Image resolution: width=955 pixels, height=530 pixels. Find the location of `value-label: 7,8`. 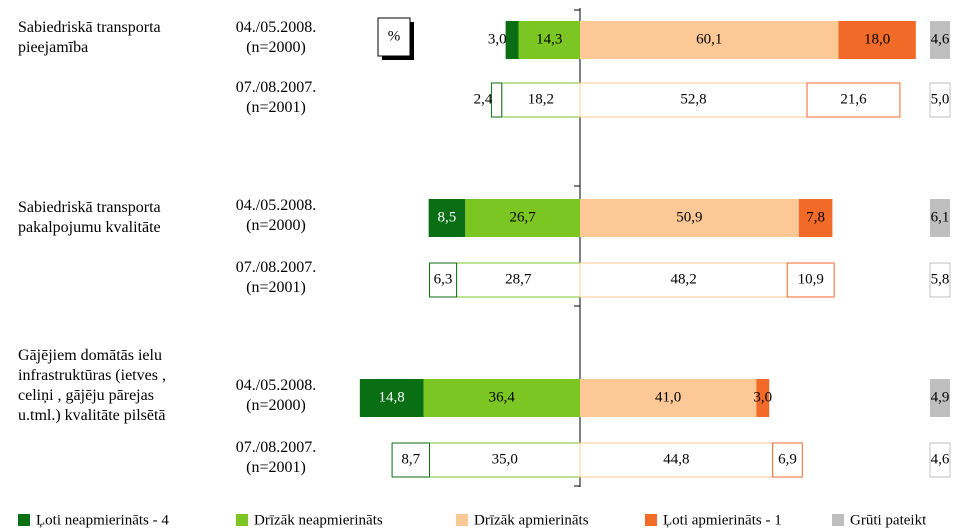

value-label: 7,8 is located at coordinates (815, 217).